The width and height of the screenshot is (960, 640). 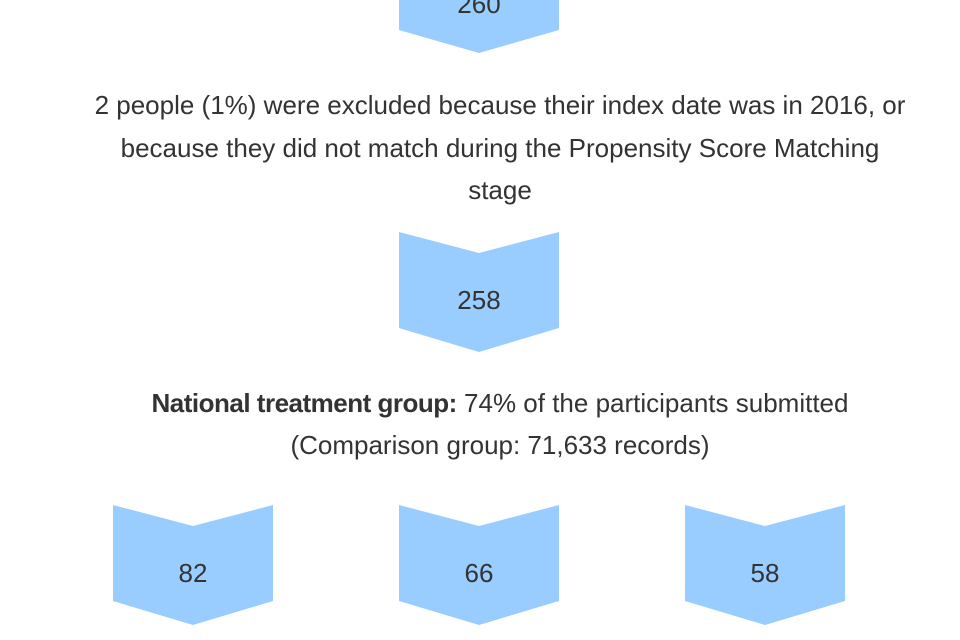 What do you see at coordinates (765, 573) in the screenshot?
I see `node-label: 58` at bounding box center [765, 573].